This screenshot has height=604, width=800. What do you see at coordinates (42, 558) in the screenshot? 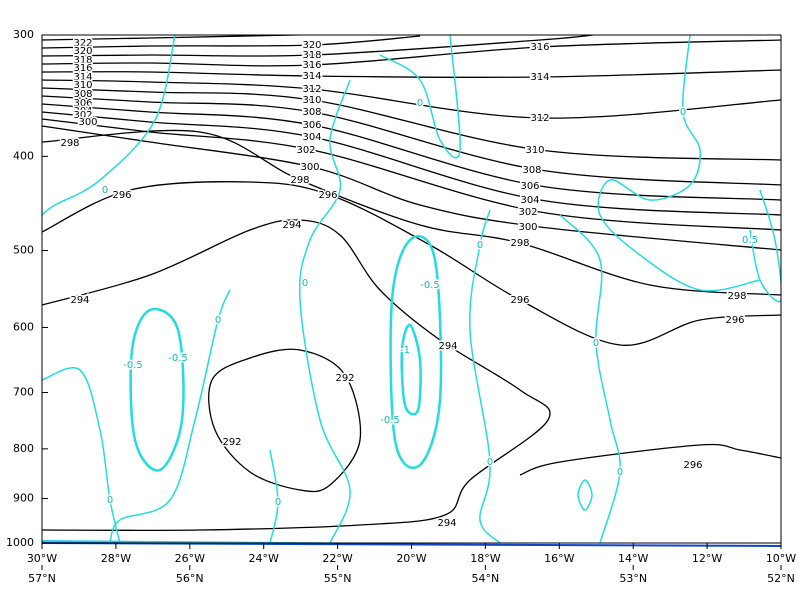
I see `x-tick-label: 30°W` at bounding box center [42, 558].